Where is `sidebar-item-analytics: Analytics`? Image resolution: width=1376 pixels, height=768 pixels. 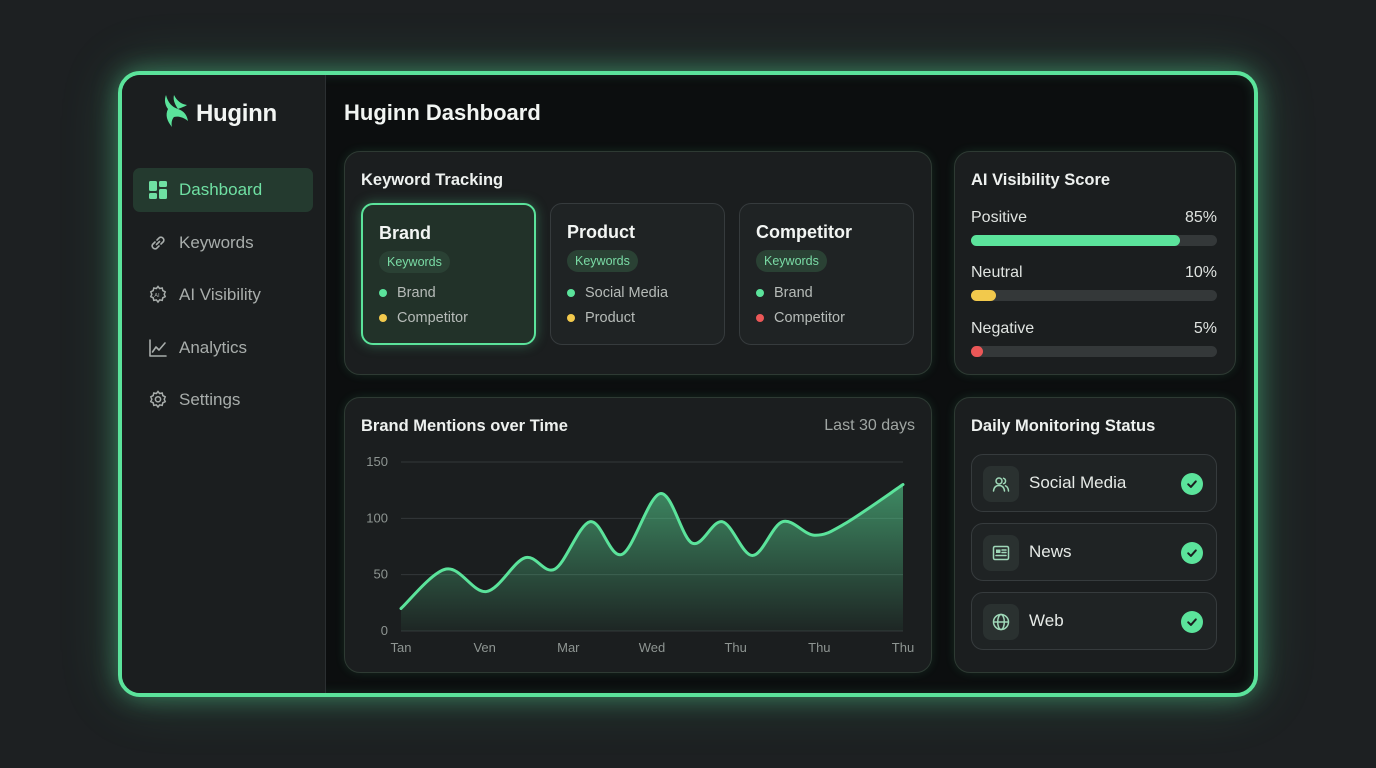
sidebar-item-analytics: Analytics is located at coordinates (223, 348).